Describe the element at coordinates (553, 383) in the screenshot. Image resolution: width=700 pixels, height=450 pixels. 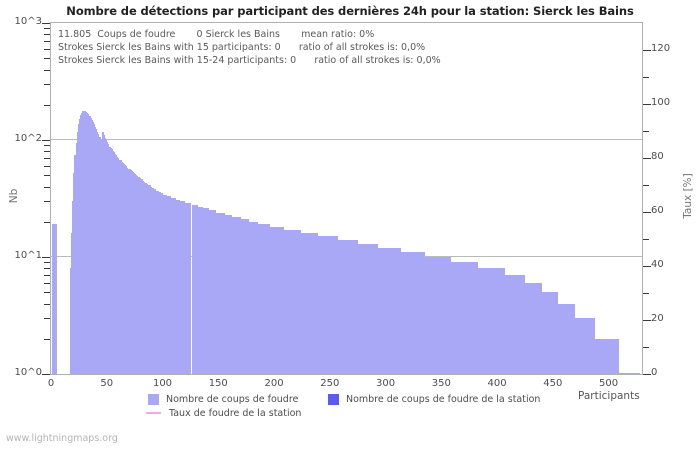
I see `x-axis-tick-label: 450` at that location.